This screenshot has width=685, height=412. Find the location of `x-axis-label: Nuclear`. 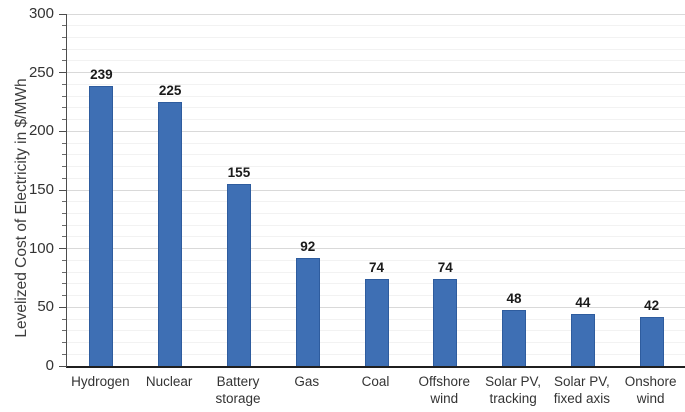

x-axis-label: Nuclear is located at coordinates (169, 381).